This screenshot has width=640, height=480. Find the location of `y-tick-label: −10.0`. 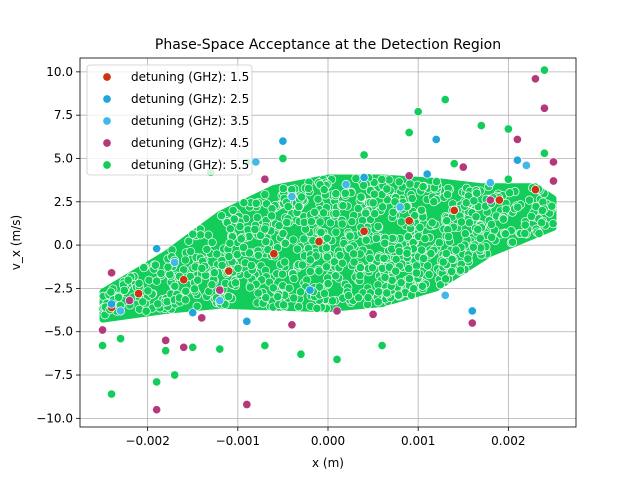

y-tick-label: −10.0 is located at coordinates (54, 418).